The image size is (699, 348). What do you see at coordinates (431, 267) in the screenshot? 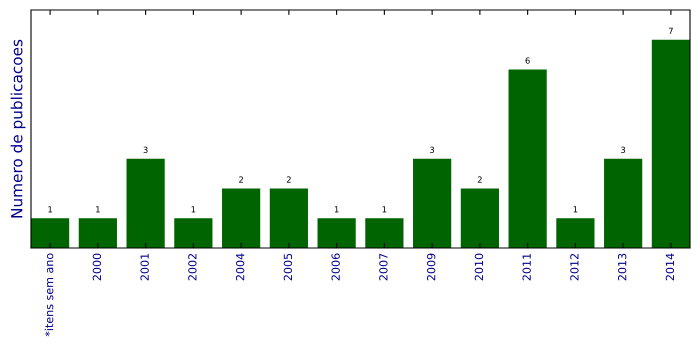
I see `x-tick-label: 2009` at bounding box center [431, 267].